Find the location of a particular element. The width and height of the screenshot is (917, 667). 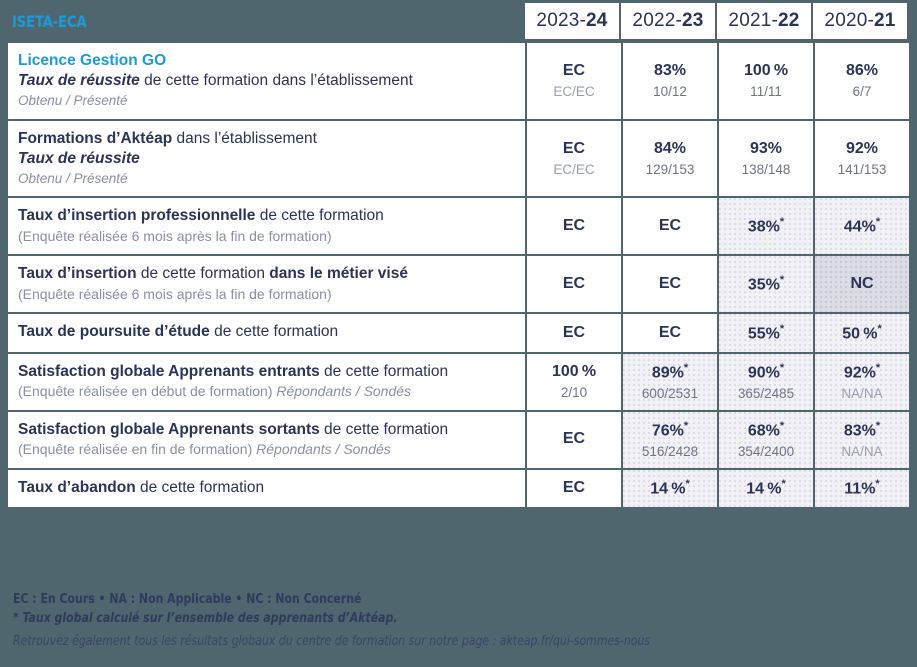

year-suffix: 21 is located at coordinates (885, 20).